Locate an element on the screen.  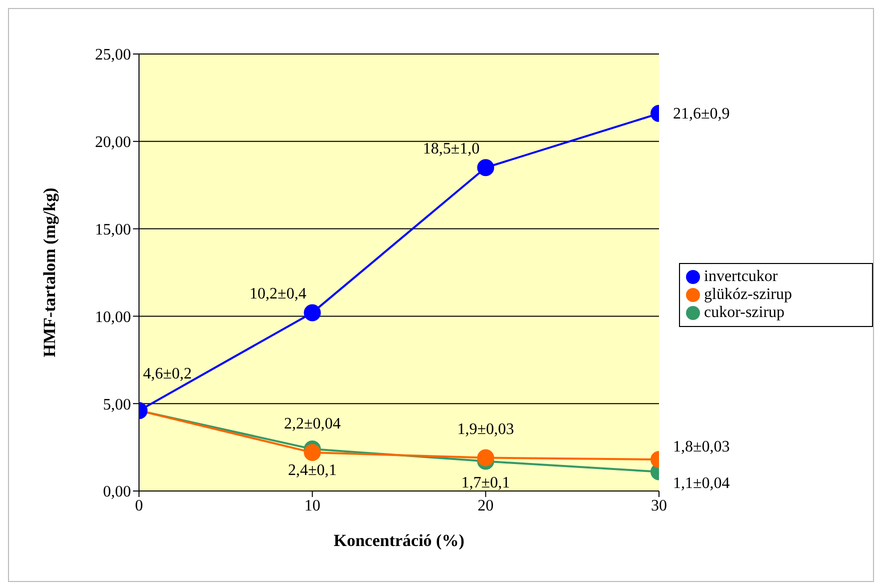
x-axis-title: Koncentráció (%) is located at coordinates (399, 540).